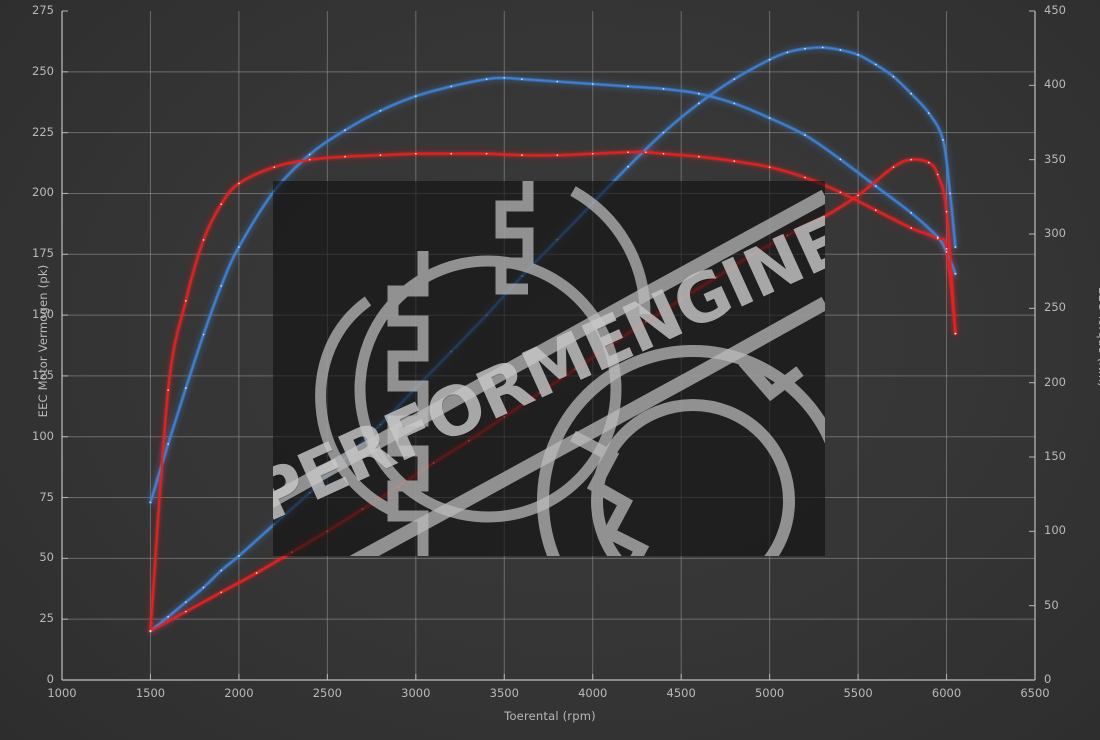  What do you see at coordinates (43, 131) in the screenshot?
I see `y-tick-left-225: 225` at bounding box center [43, 131].